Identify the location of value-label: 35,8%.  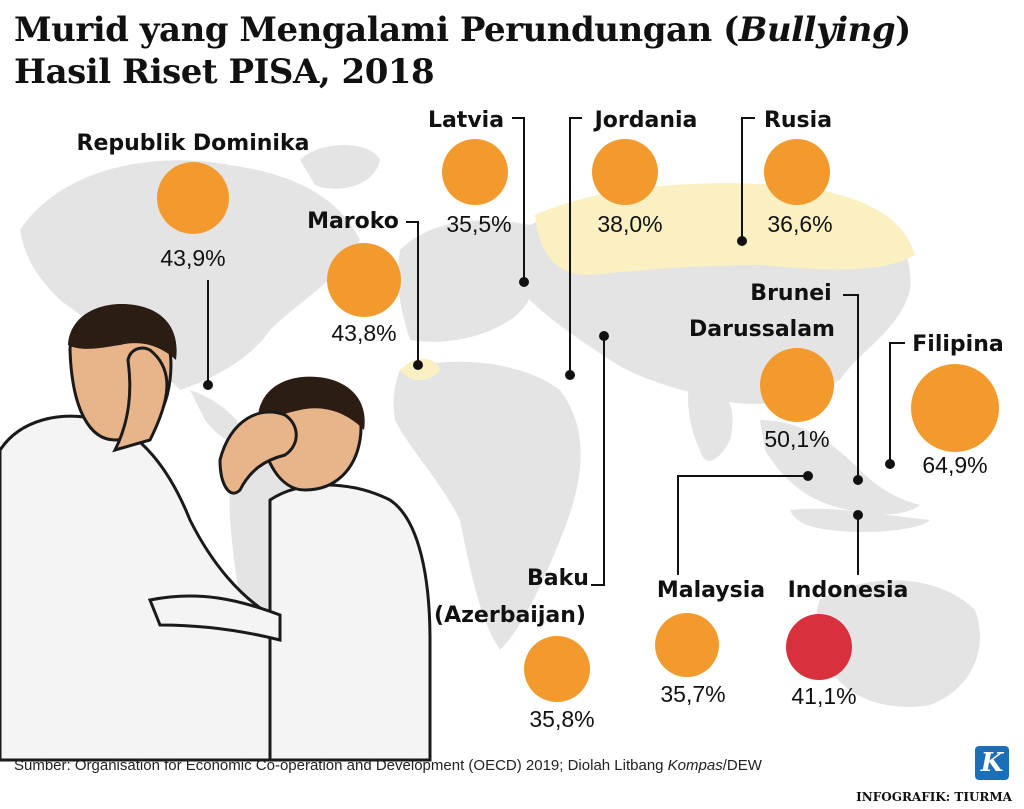
(561, 719).